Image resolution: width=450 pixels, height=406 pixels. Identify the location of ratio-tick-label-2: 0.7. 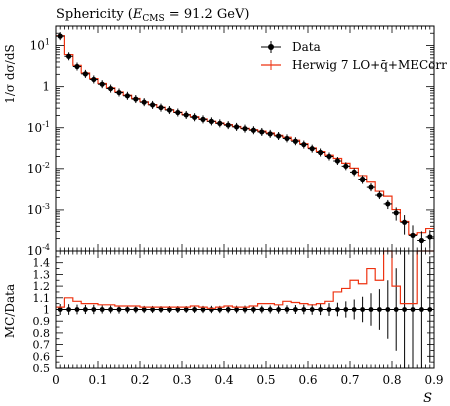
(42, 345).